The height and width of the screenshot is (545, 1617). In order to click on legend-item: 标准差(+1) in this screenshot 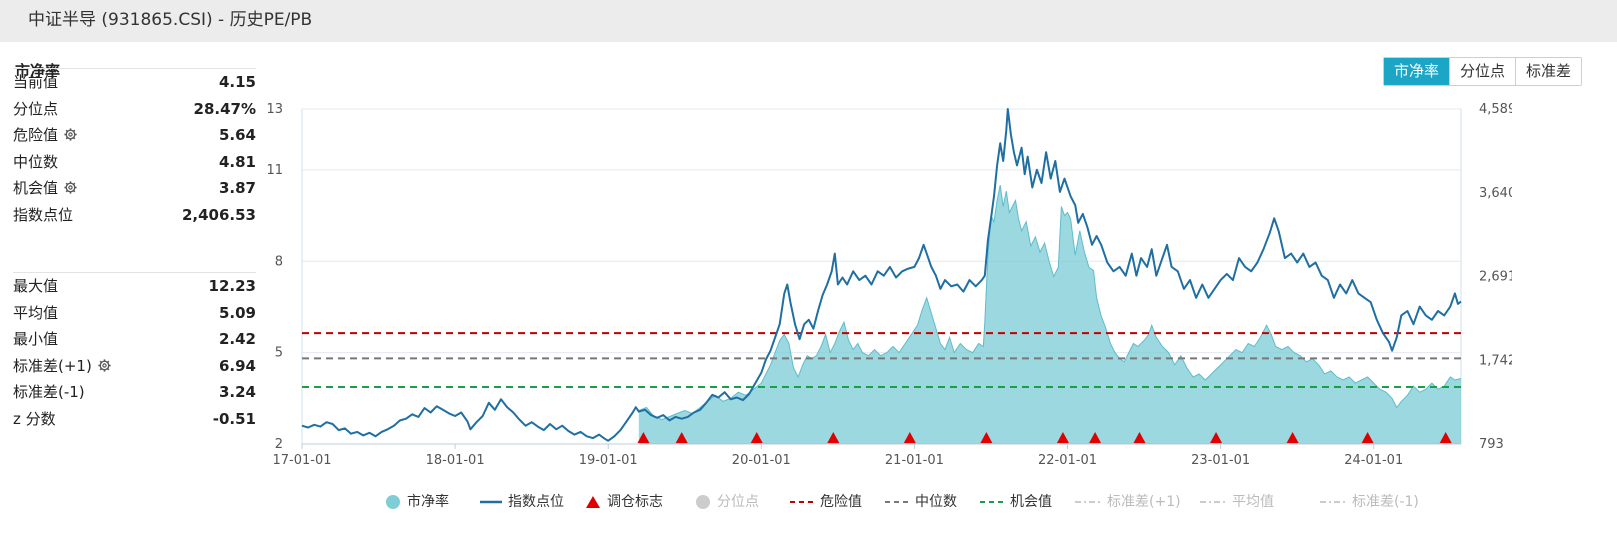, I will do `click(1128, 502)`.